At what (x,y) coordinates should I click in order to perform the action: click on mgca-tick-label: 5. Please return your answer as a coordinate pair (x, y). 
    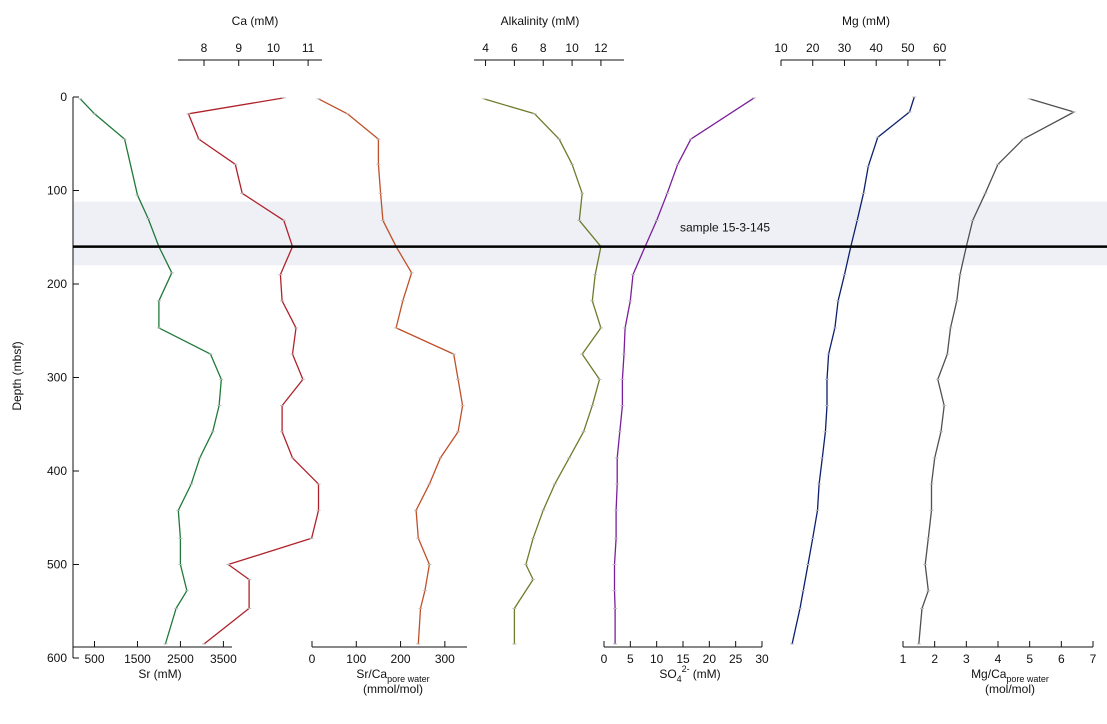
    Looking at the image, I should click on (1029, 659).